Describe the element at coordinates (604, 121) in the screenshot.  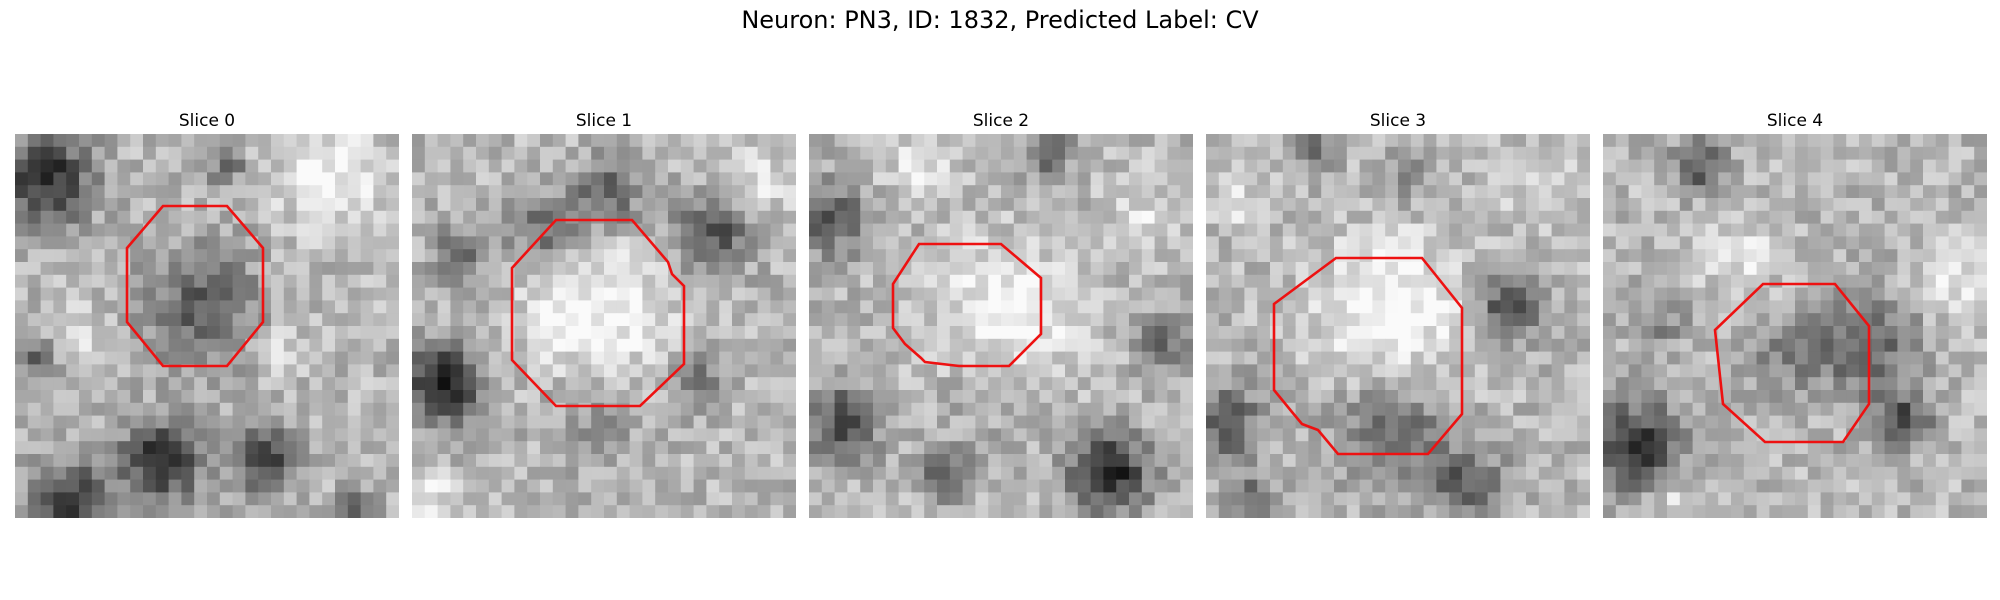
I see `slice-title: Slice 1` at that location.